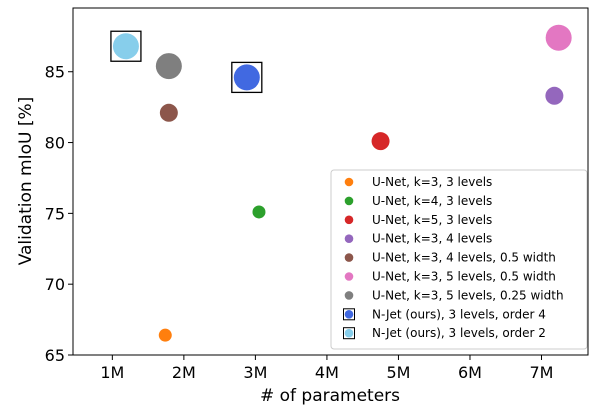 Image resolution: width=593 pixels, height=407 pixels. What do you see at coordinates (327, 372) in the screenshot?
I see `x-tick-label: 4M` at bounding box center [327, 372].